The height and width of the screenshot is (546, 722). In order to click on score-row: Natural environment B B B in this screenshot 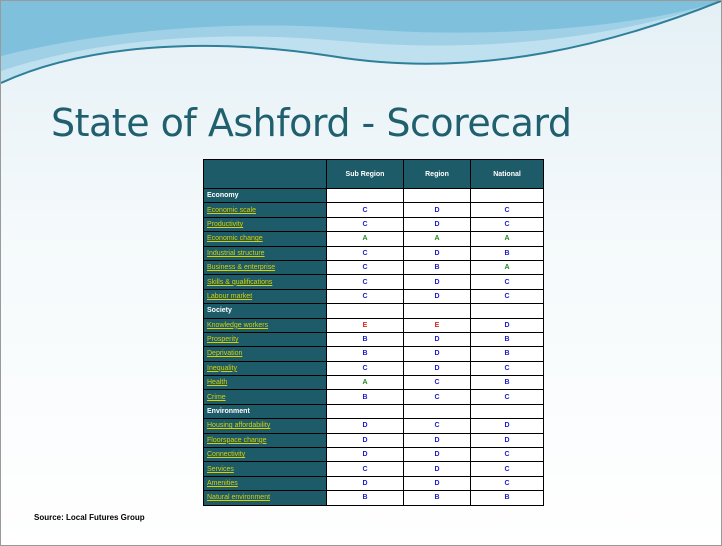, I will do `click(373, 498)`.